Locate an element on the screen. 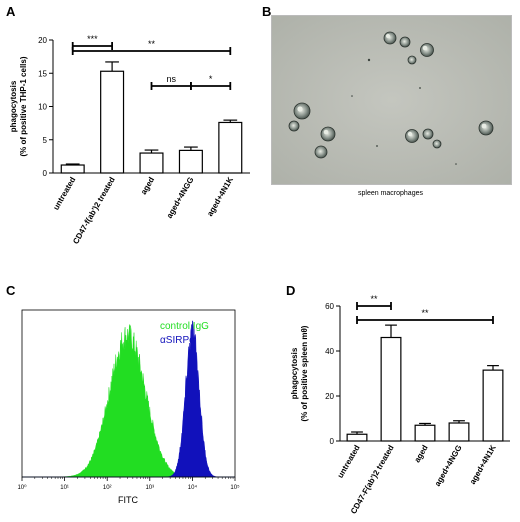 The height and width of the screenshot is (522, 520). x-tick-label-a-2: aged is located at coordinates (147, 185).